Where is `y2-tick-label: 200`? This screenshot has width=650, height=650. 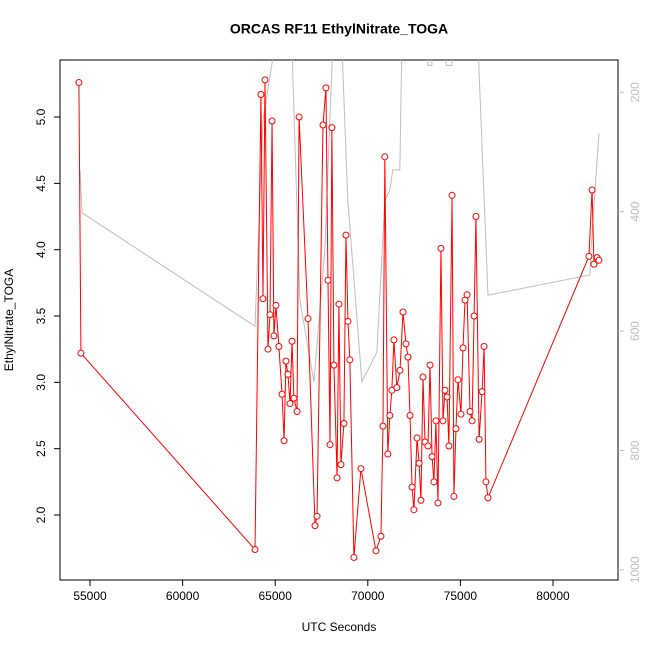
y2-tick-label: 200 is located at coordinates (635, 92).